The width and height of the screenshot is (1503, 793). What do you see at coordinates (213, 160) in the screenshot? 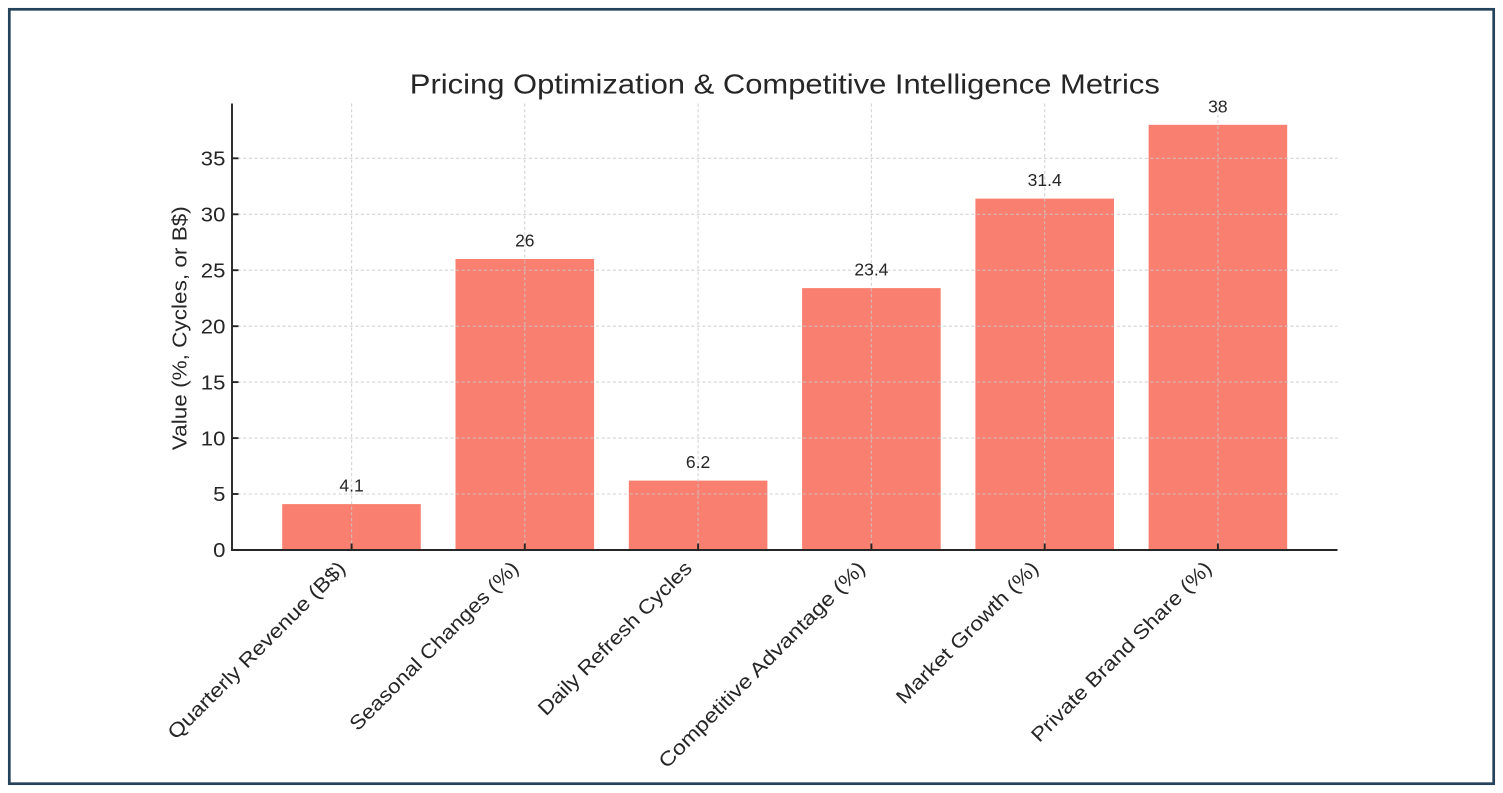
I see `svg-text: 35` at bounding box center [213, 160].